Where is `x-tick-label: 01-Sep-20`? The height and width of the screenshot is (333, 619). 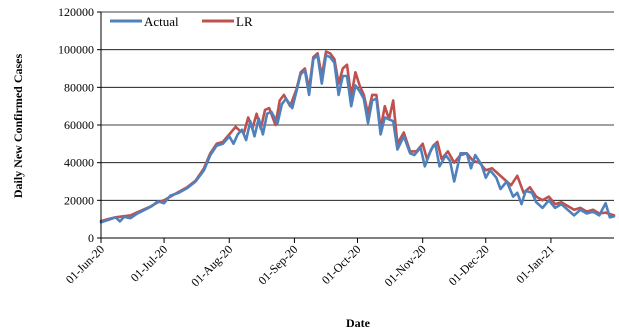
x-tick-label: 01-Sep-20 is located at coordinates (277, 264).